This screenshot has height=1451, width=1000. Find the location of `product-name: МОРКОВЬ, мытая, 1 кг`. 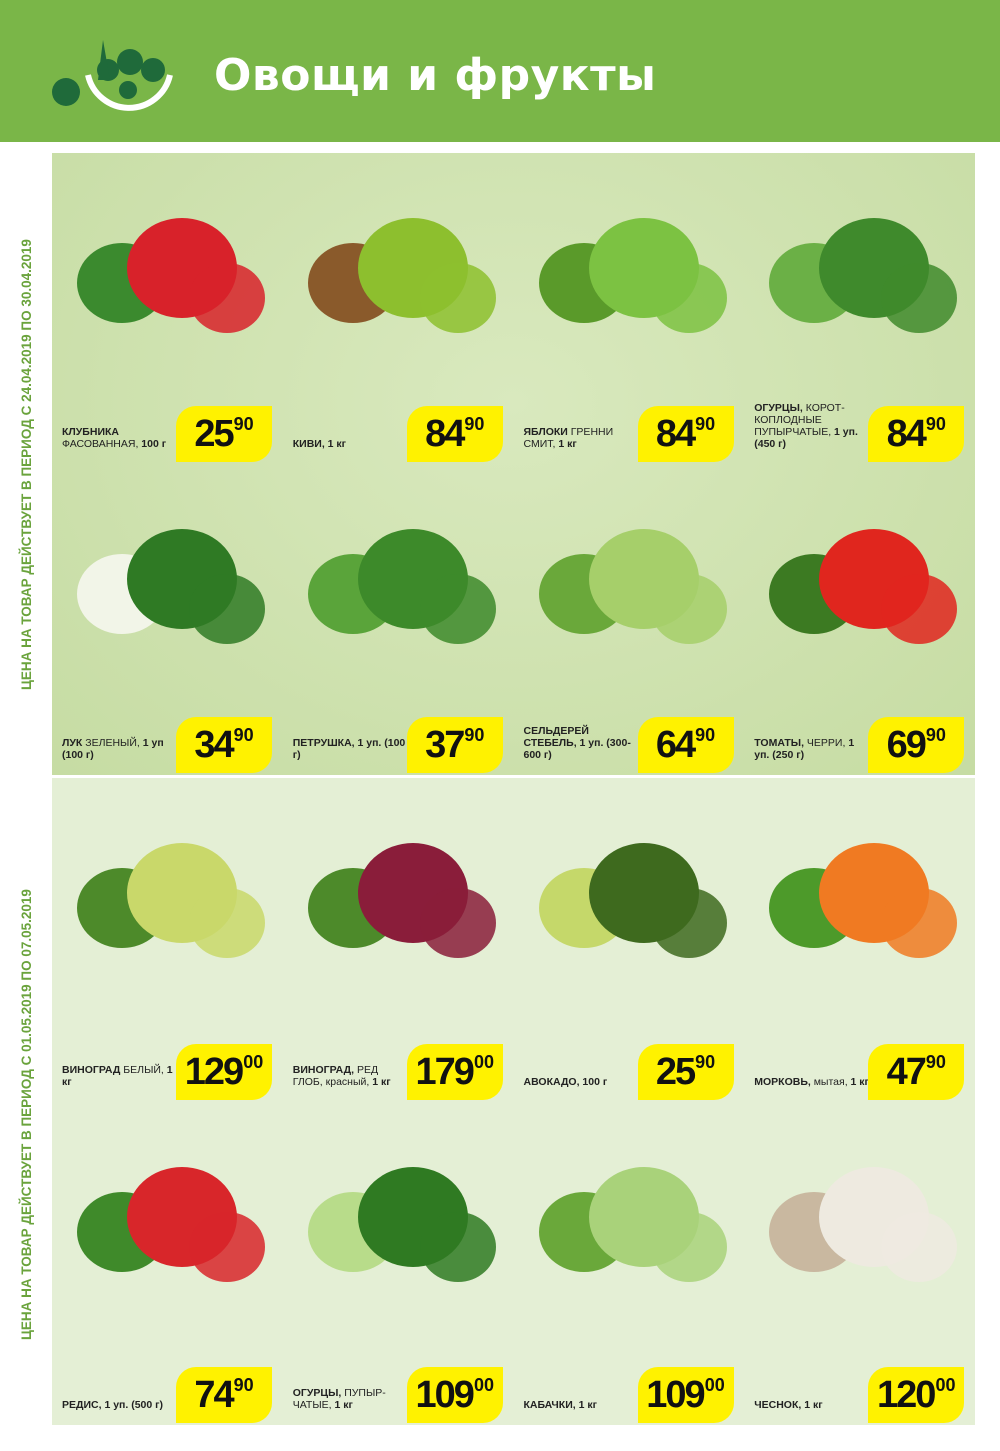

product-name: МОРКОВЬ, мытая, 1 кг is located at coordinates (811, 1081).